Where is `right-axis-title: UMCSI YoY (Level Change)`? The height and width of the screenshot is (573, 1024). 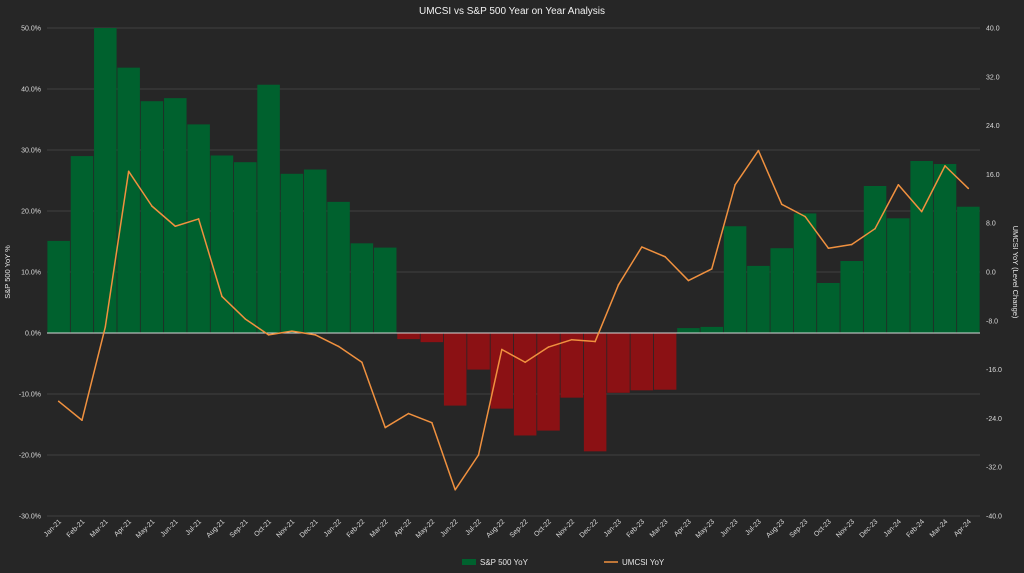
right-axis-title: UMCSI YoY (Level Change) is located at coordinates (1015, 272).